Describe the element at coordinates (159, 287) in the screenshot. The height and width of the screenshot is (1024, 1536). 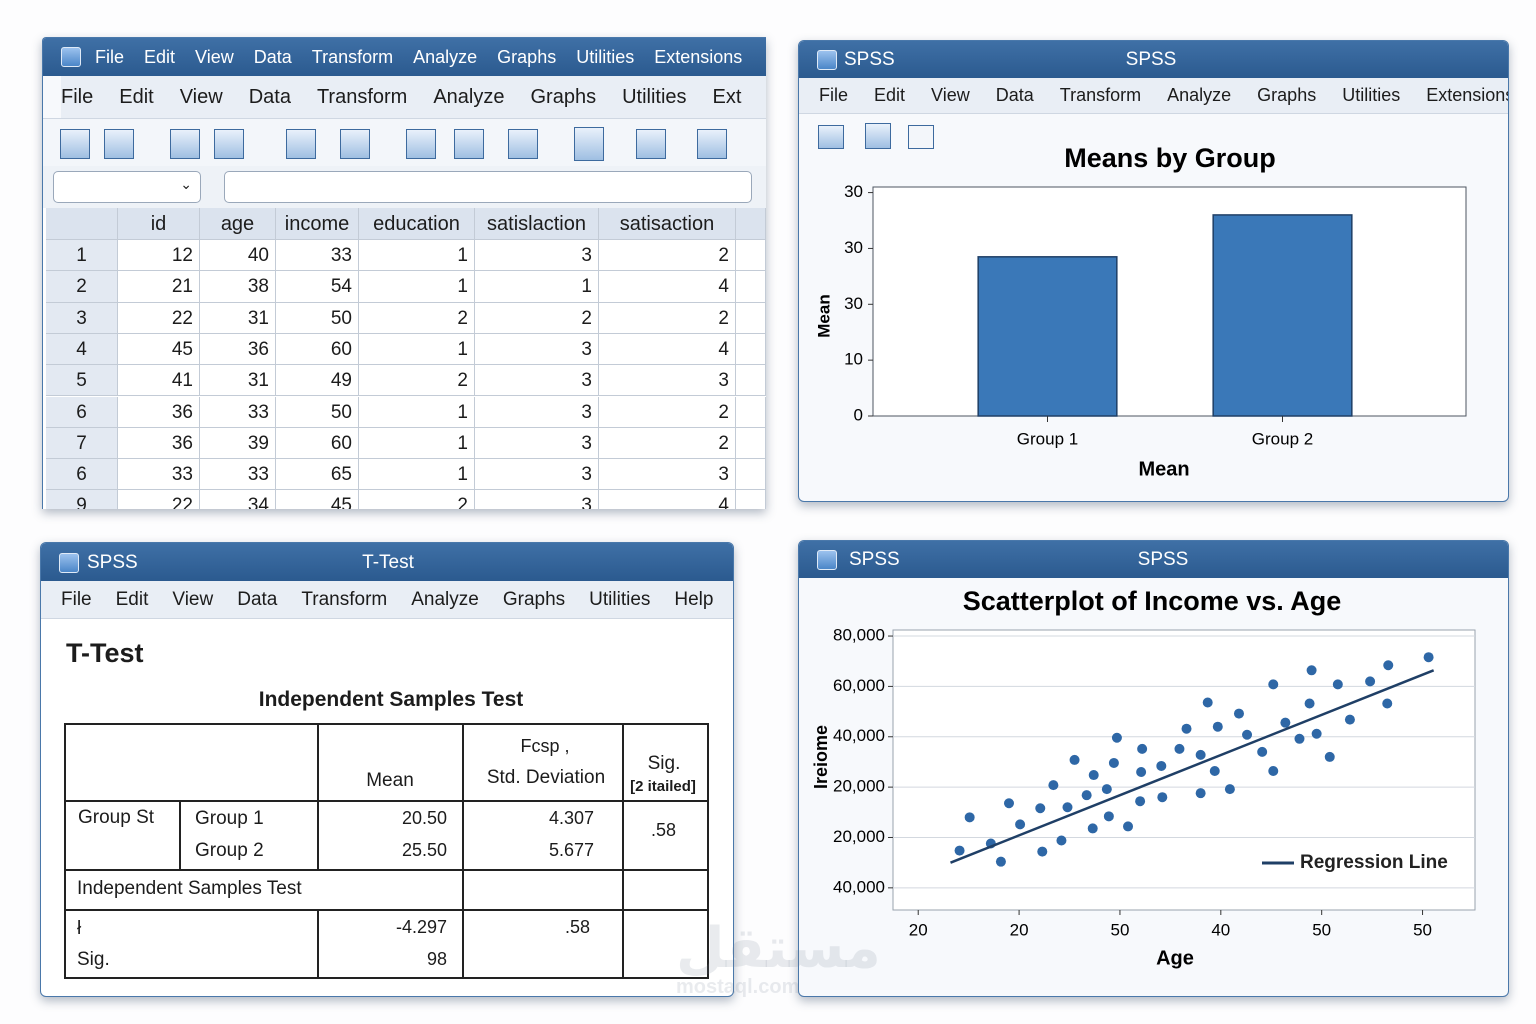
I see `data-cell: 21` at that location.